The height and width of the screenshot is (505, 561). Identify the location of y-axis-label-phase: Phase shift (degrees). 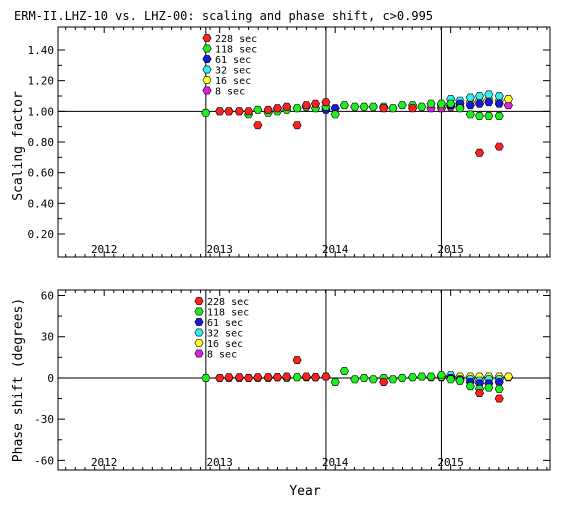
(18, 380).